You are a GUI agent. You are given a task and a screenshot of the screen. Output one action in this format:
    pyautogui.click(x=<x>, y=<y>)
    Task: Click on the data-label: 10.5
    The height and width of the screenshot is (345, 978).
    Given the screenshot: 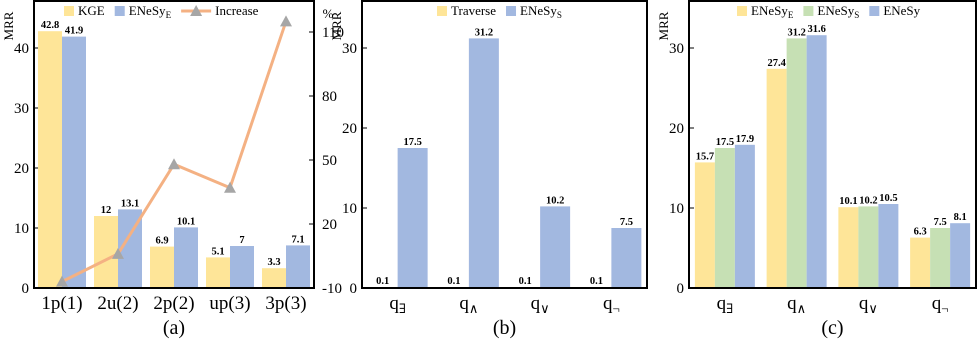 What is the action you would take?
    pyautogui.click(x=888, y=198)
    